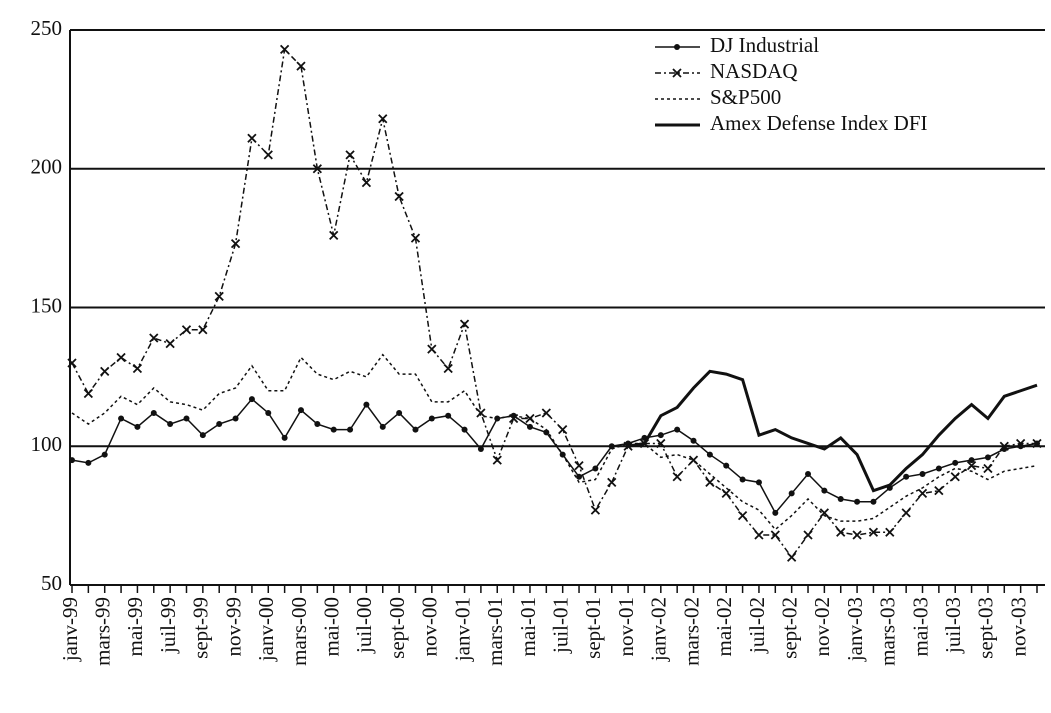 The width and height of the screenshot is (1051, 713). I want to click on x-tick-label: sept-03, so click(986, 628).